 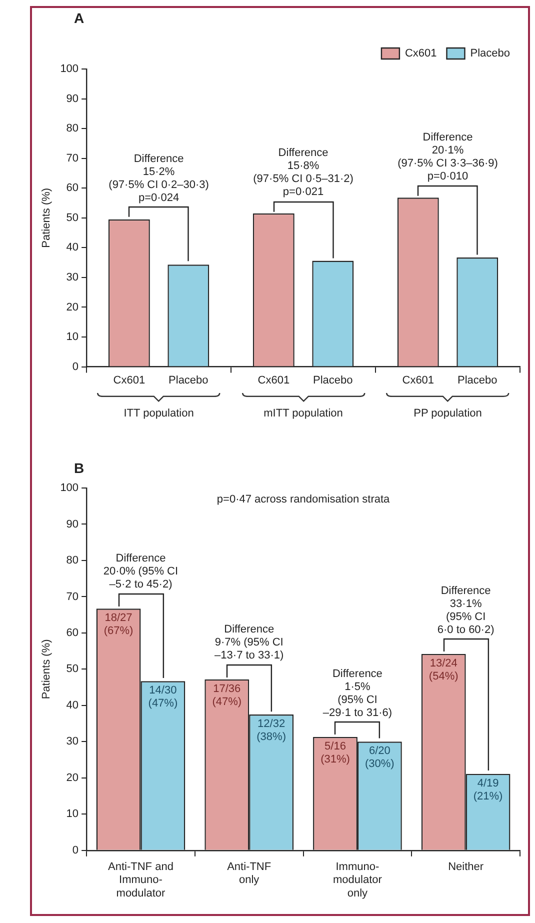 What do you see at coordinates (490, 54) in the screenshot?
I see `legend-label: Placebo` at bounding box center [490, 54].